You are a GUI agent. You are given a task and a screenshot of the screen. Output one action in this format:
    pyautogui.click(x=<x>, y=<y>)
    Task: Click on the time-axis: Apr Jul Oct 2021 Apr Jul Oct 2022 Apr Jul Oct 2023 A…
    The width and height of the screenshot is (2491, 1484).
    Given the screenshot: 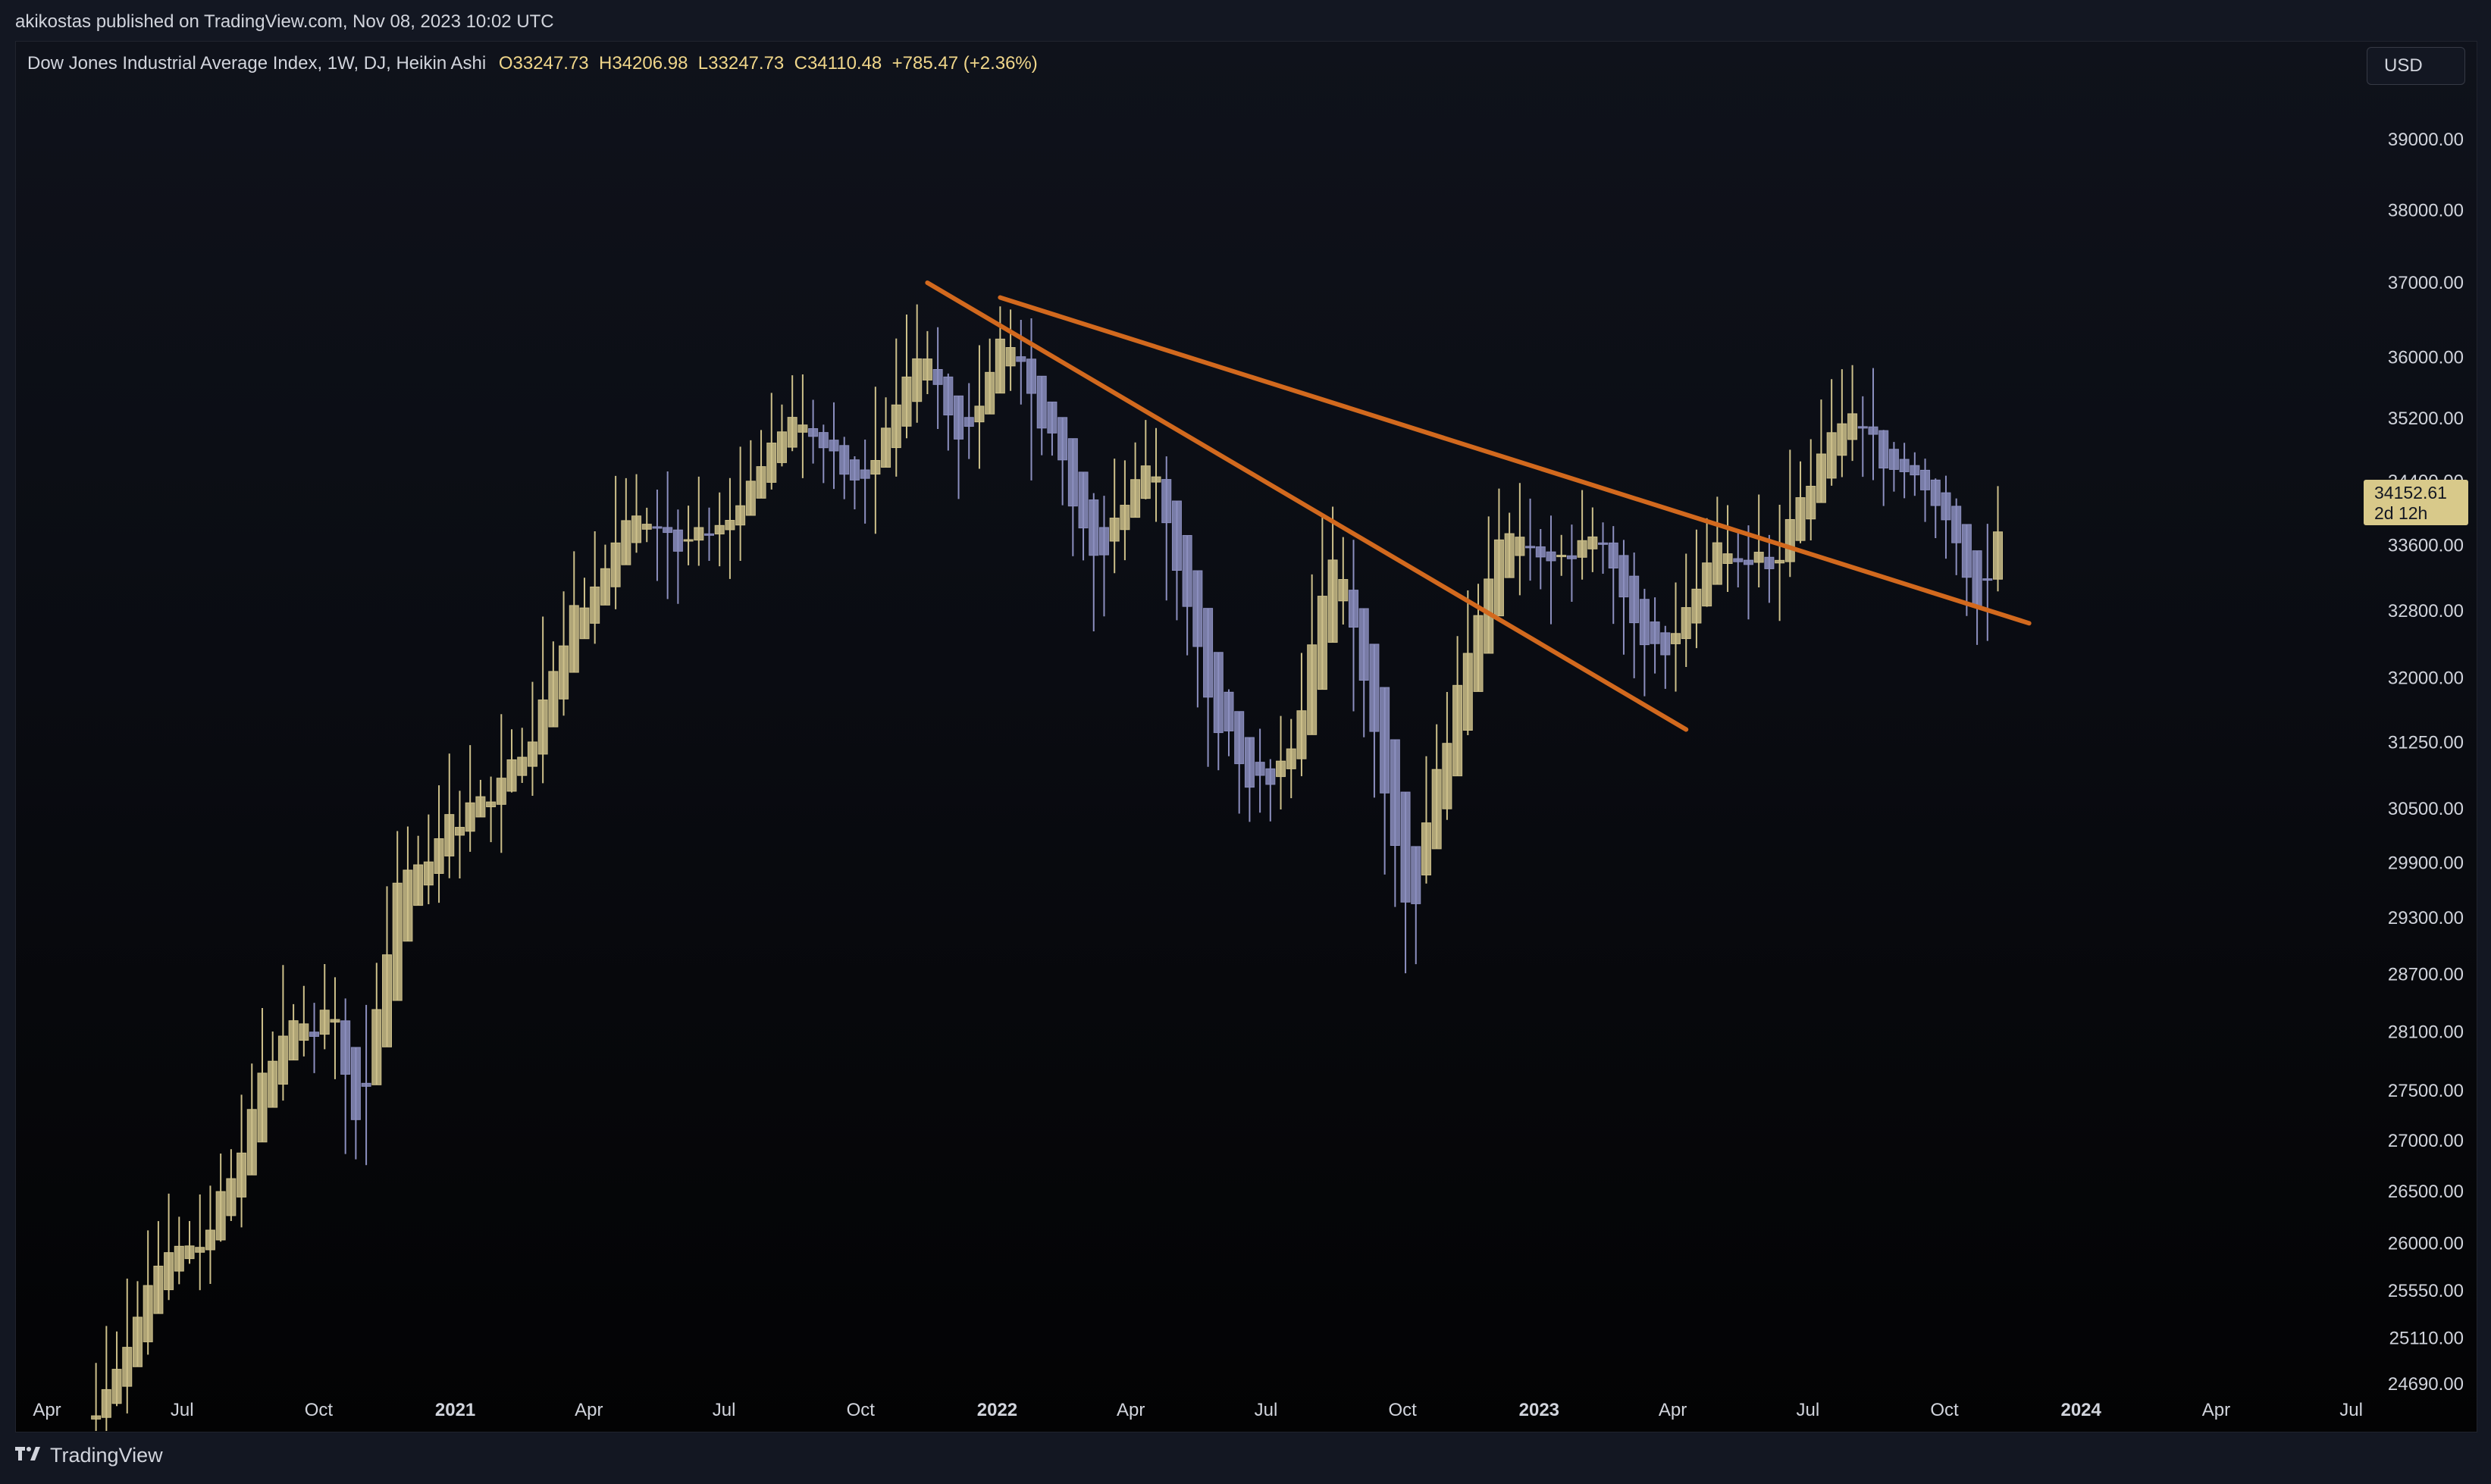 What is the action you would take?
    pyautogui.click(x=1198, y=1410)
    